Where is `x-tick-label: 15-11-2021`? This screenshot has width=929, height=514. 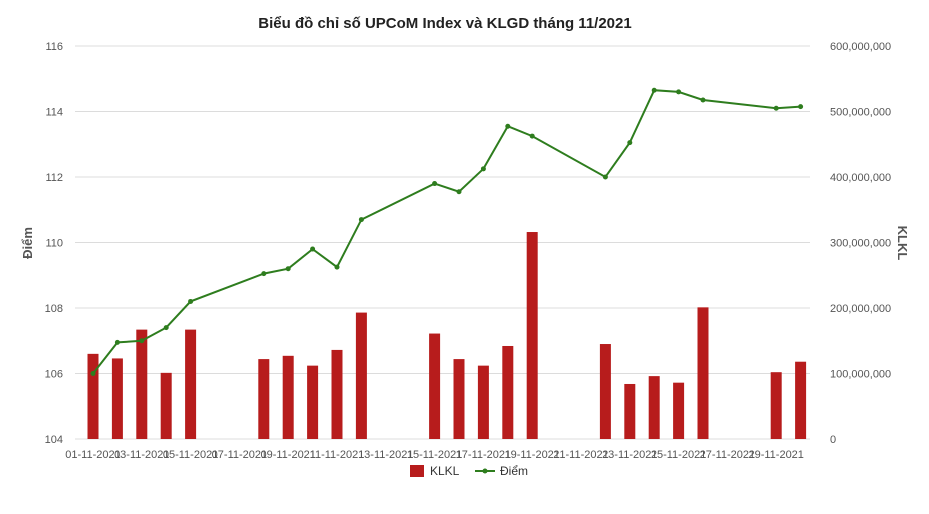
x-tick-label: 15-11-2021 is located at coordinates (434, 455).